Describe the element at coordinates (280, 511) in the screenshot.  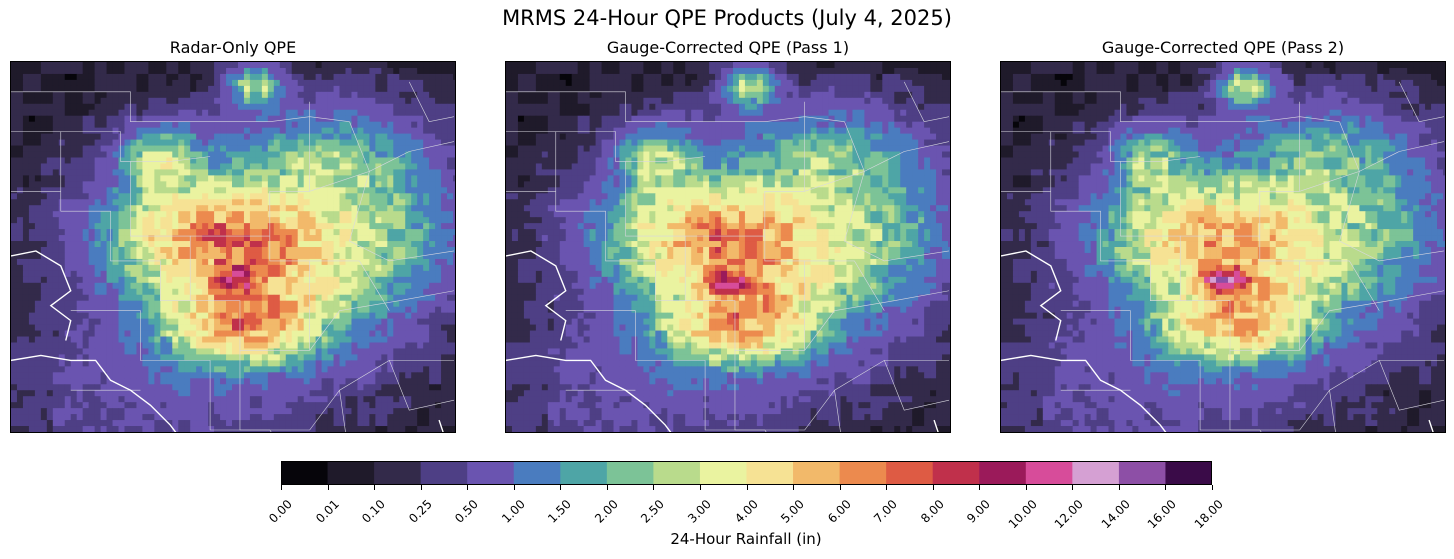
I see `colorbar-tick-label: 0.00` at that location.